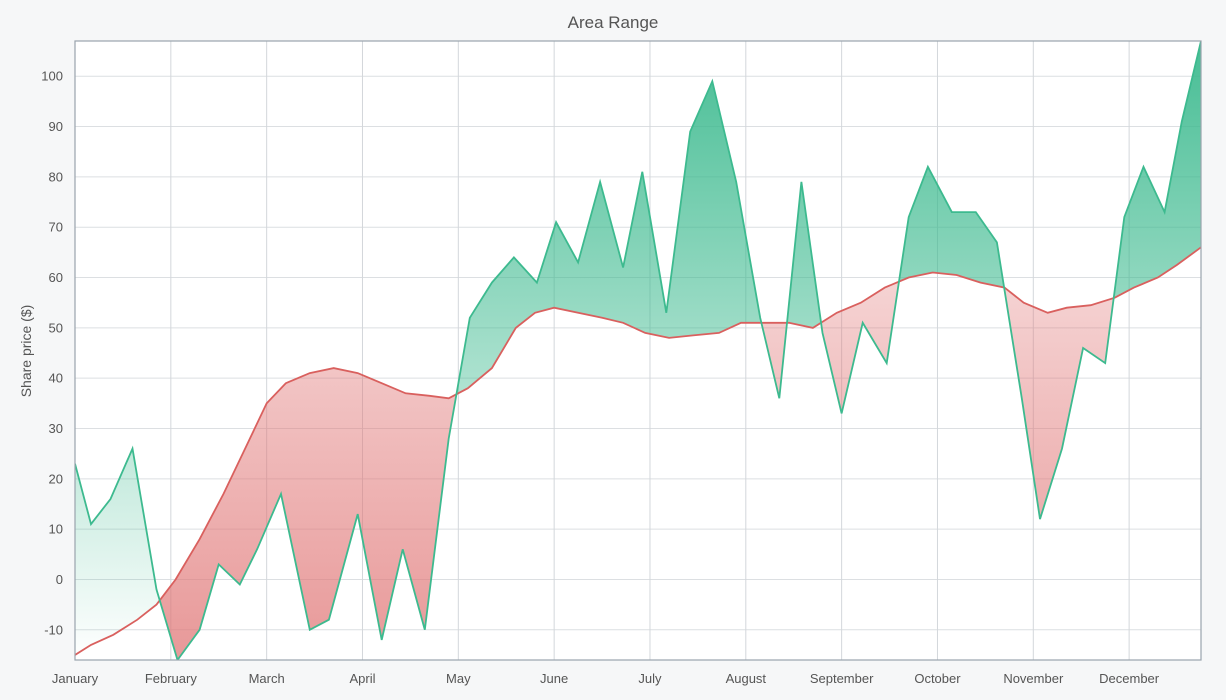 This screenshot has height=700, width=1226. What do you see at coordinates (52, 76) in the screenshot?
I see `y-tick-label: 100` at bounding box center [52, 76].